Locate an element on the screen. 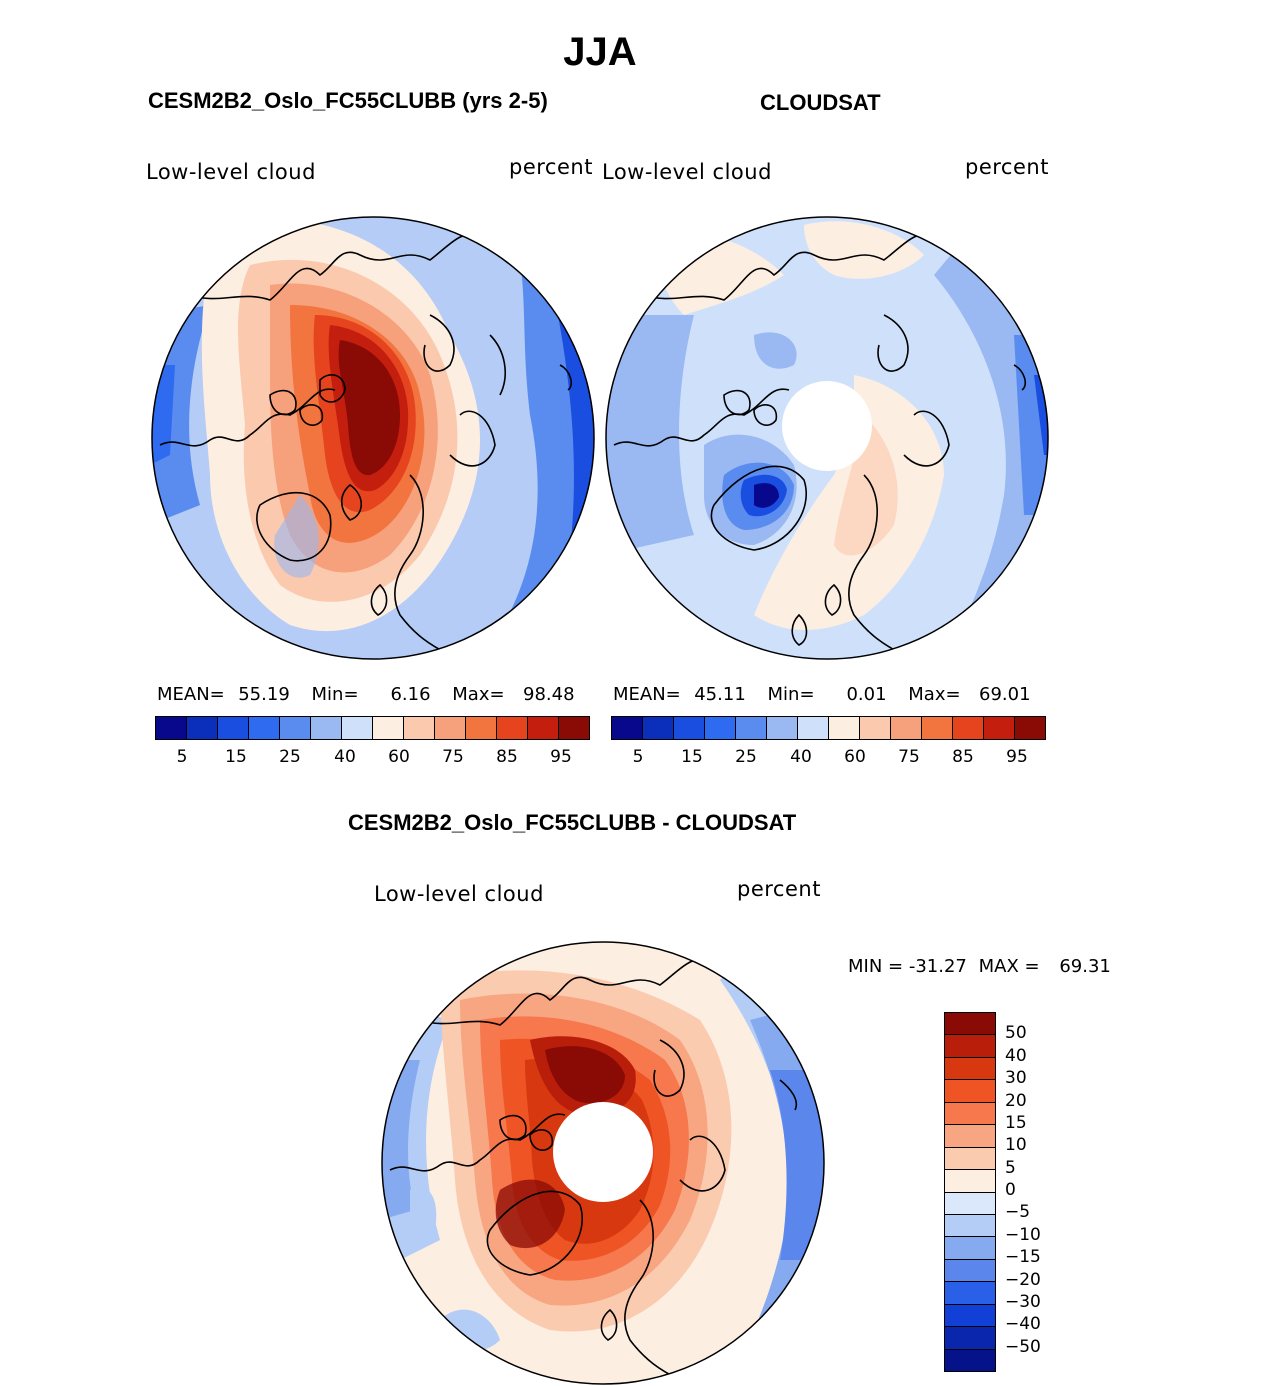 The width and height of the screenshot is (1285, 1386). panel1-min-value: 6.16 is located at coordinates (410, 694).